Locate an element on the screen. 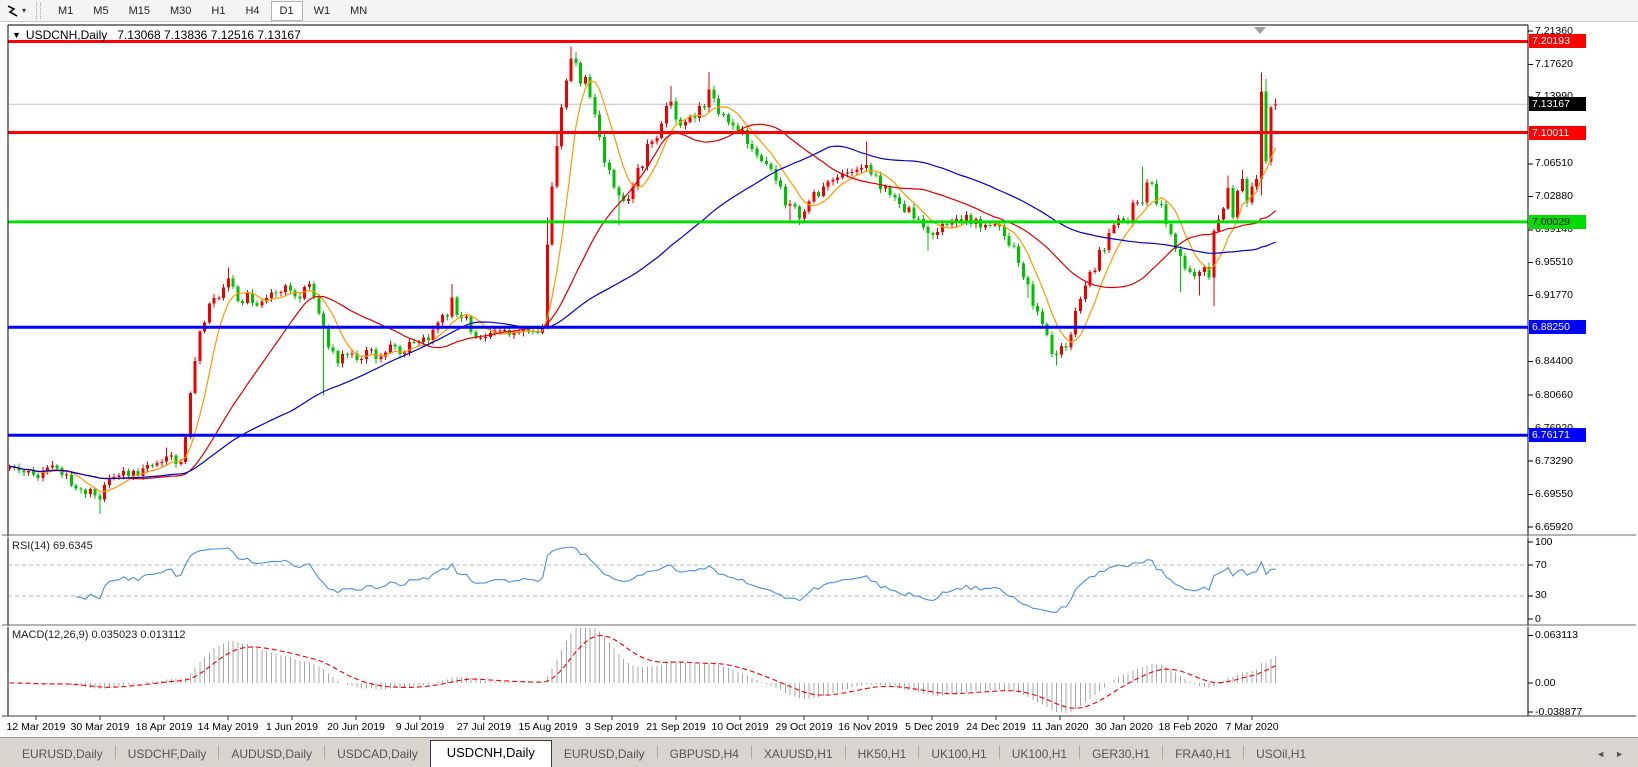 The height and width of the screenshot is (767, 1638). symbol-dropdown-icon: ▼ is located at coordinates (16, 35).